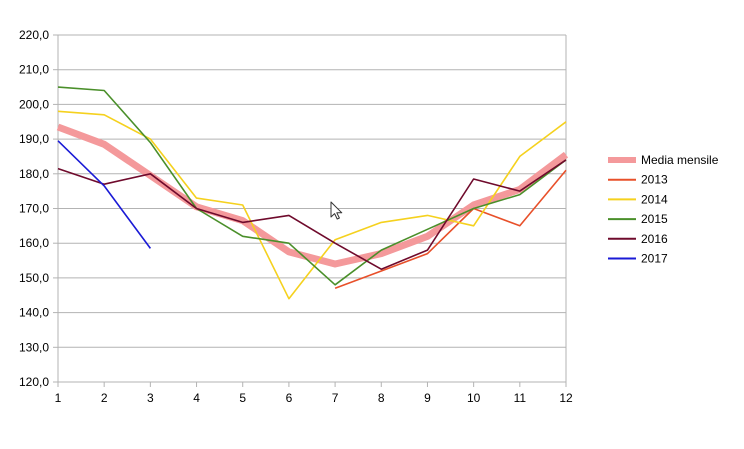 The width and height of the screenshot is (744, 449). What do you see at coordinates (566, 398) in the screenshot?
I see `x-tick-label: 12` at bounding box center [566, 398].